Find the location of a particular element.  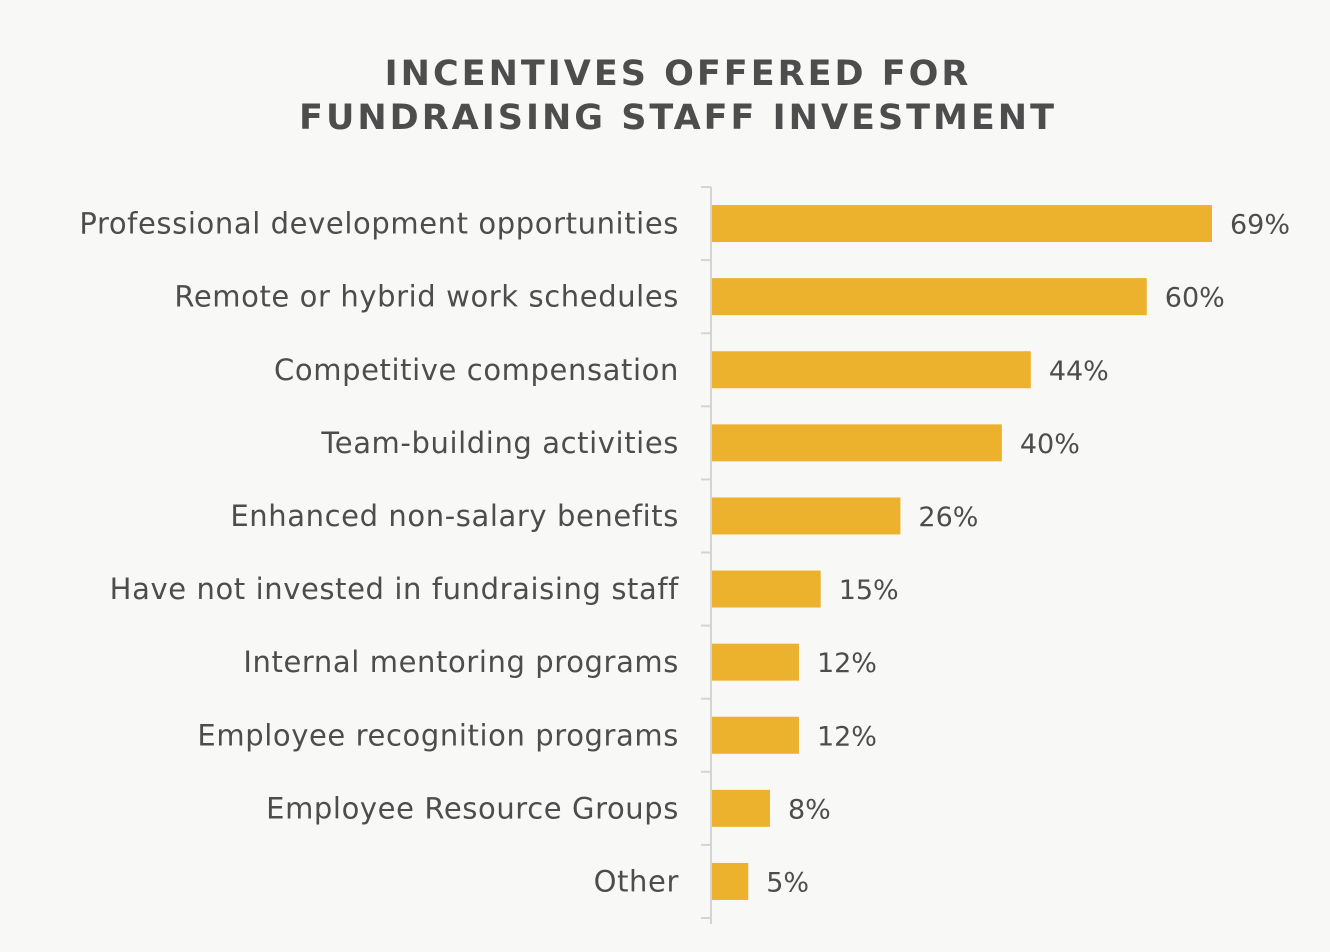

chart-title-line-1: INCENTIVES OFFERED FOR is located at coordinates (678, 74).